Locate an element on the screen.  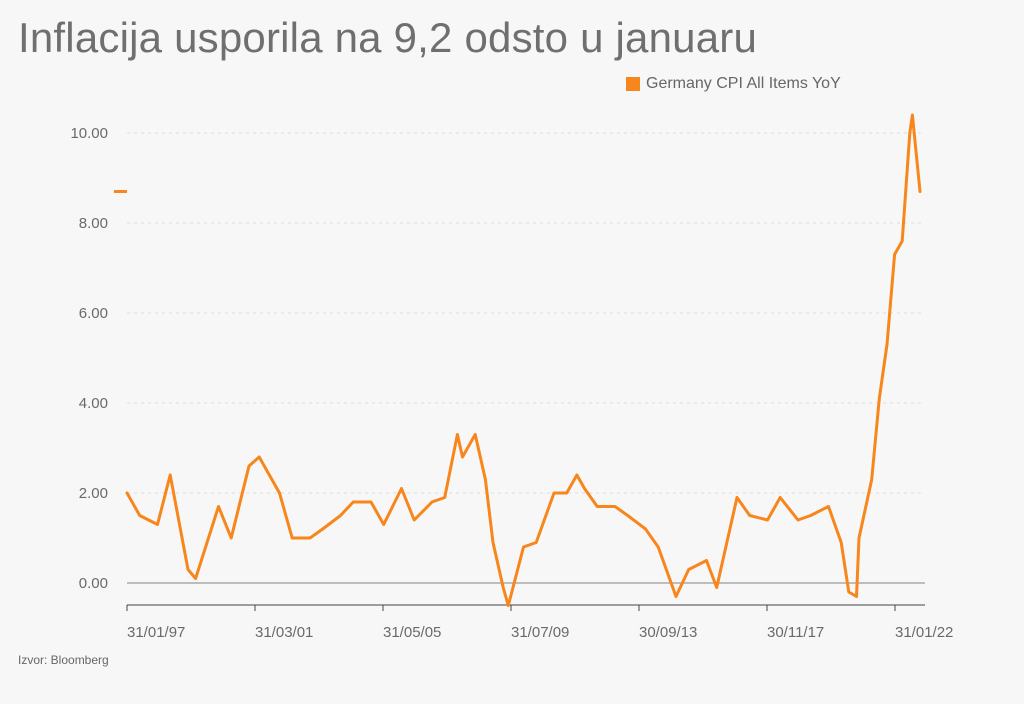
x-tick-label: 31/07/09 is located at coordinates (540, 632).